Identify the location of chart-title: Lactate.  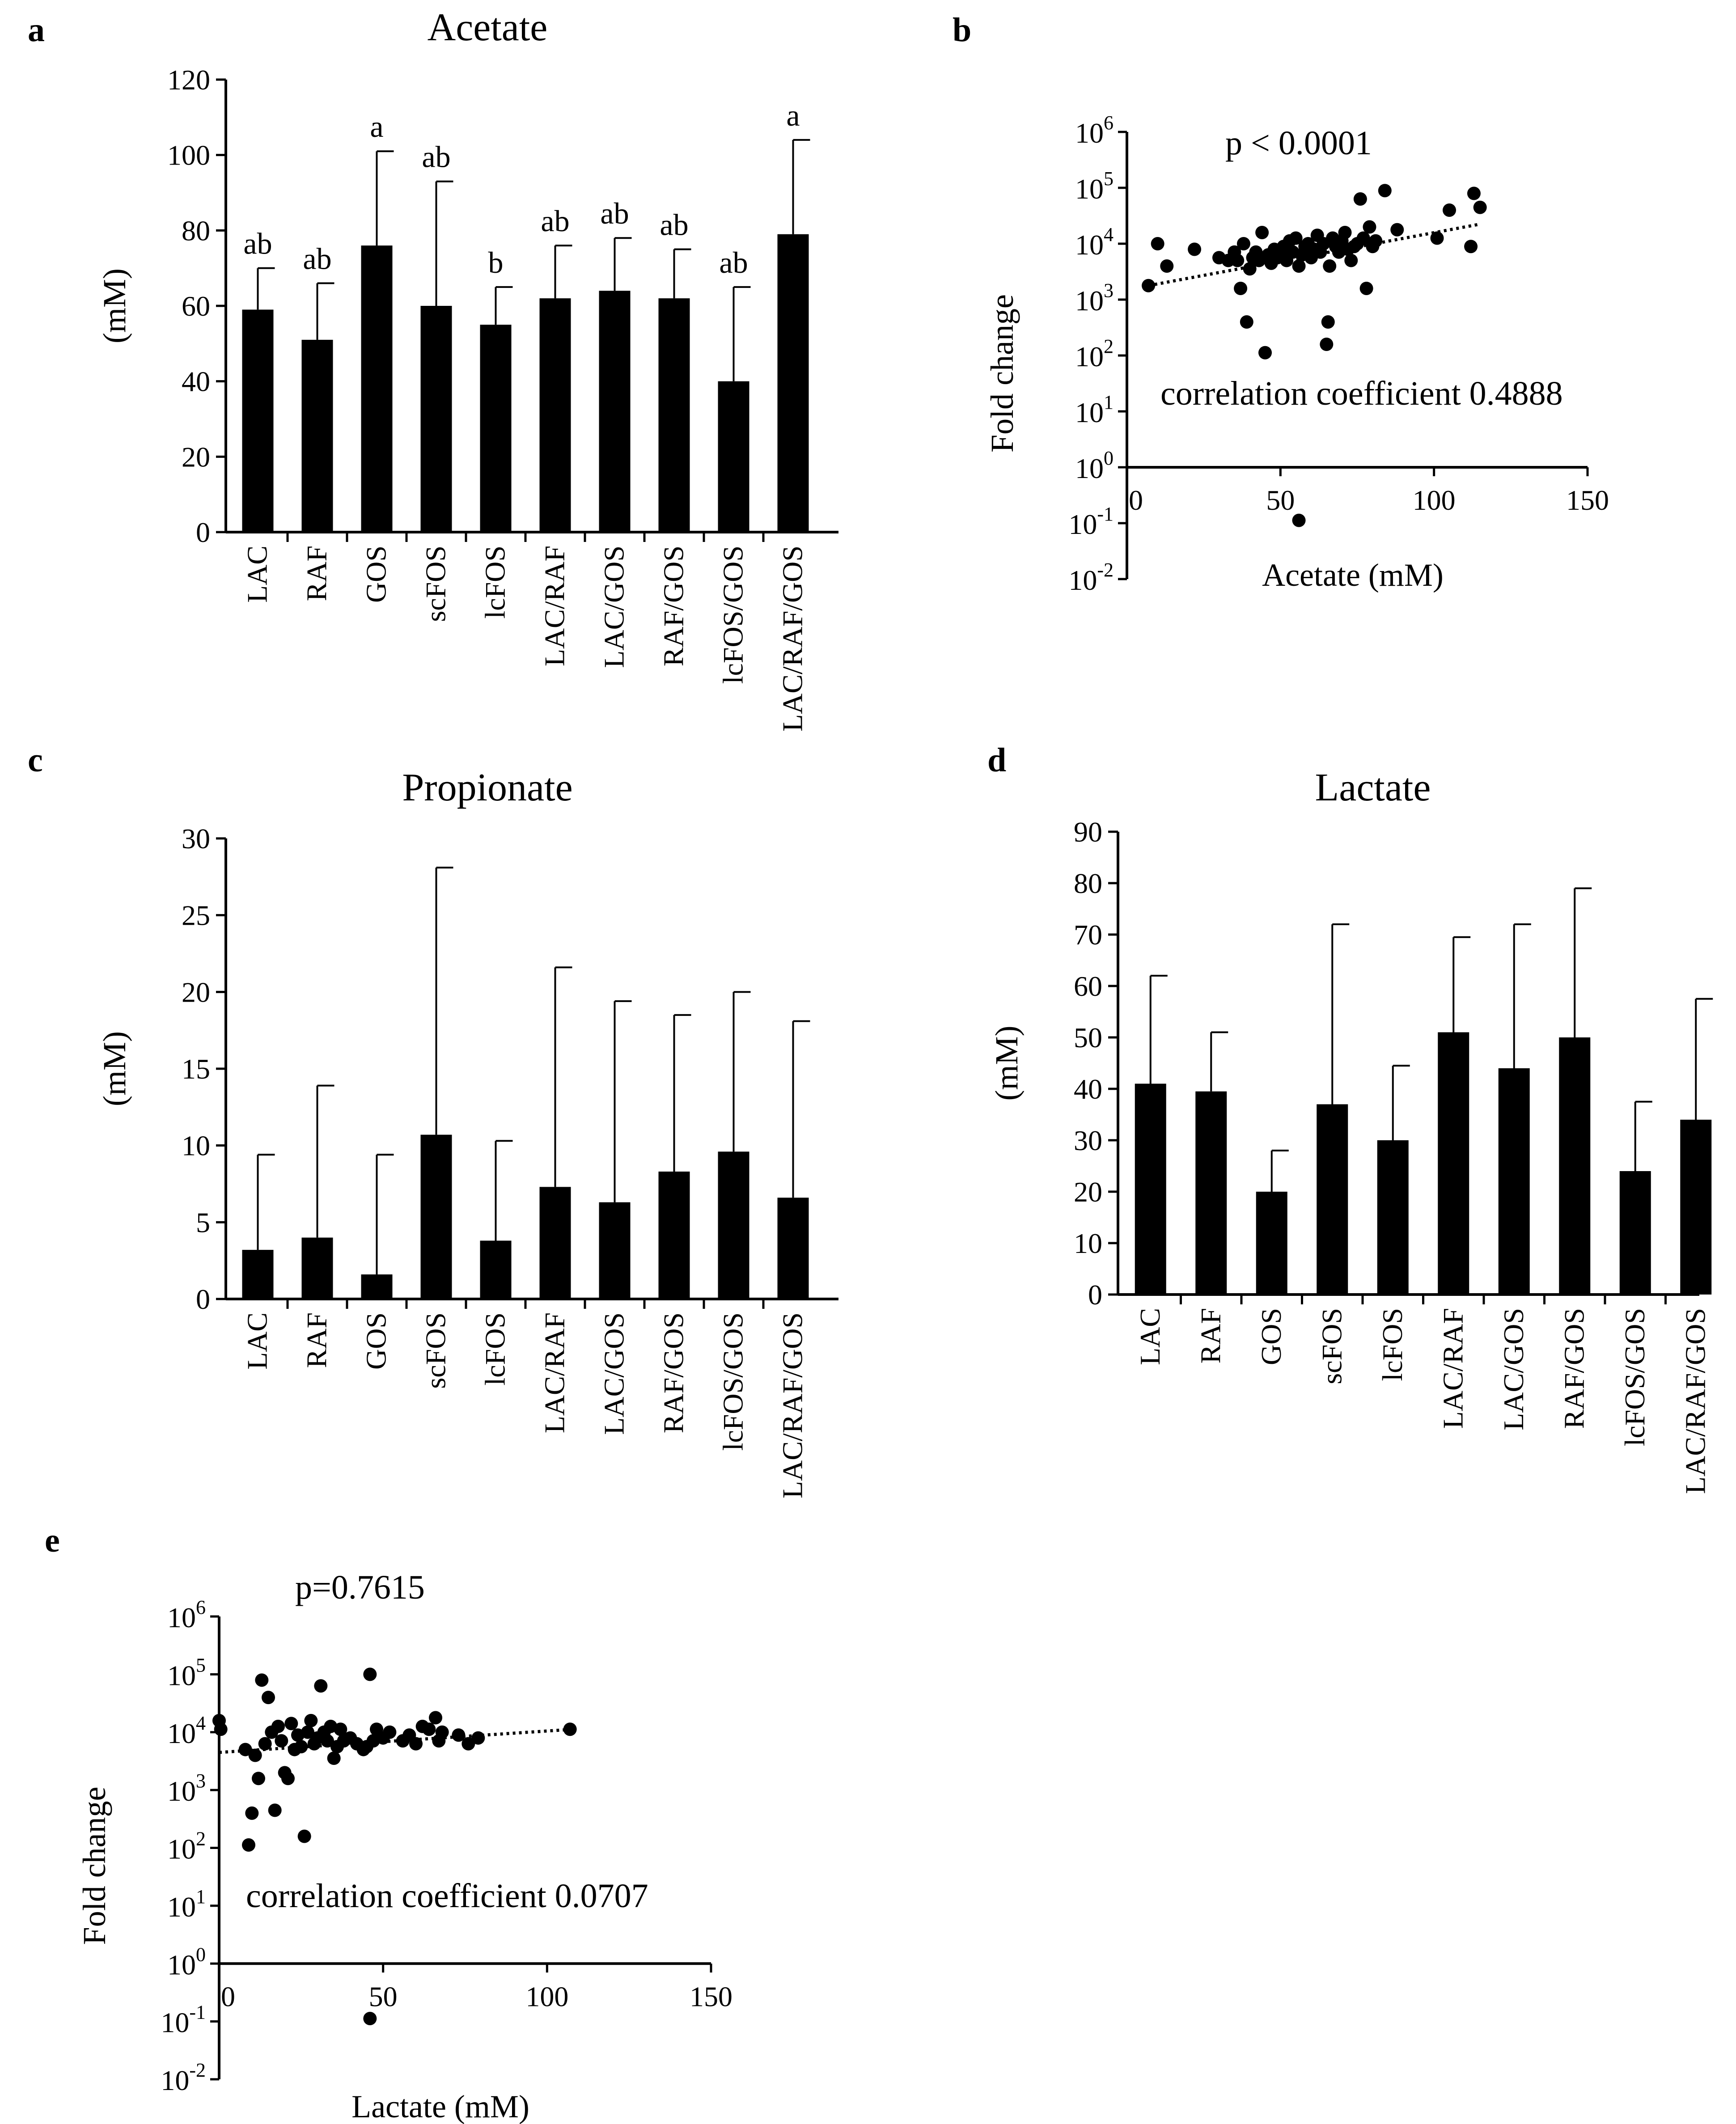
(1373, 787).